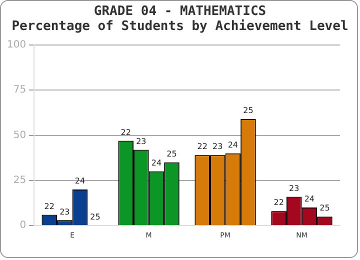 The height and width of the screenshot is (260, 360). I want to click on y-tick-label: 50, so click(19, 135).